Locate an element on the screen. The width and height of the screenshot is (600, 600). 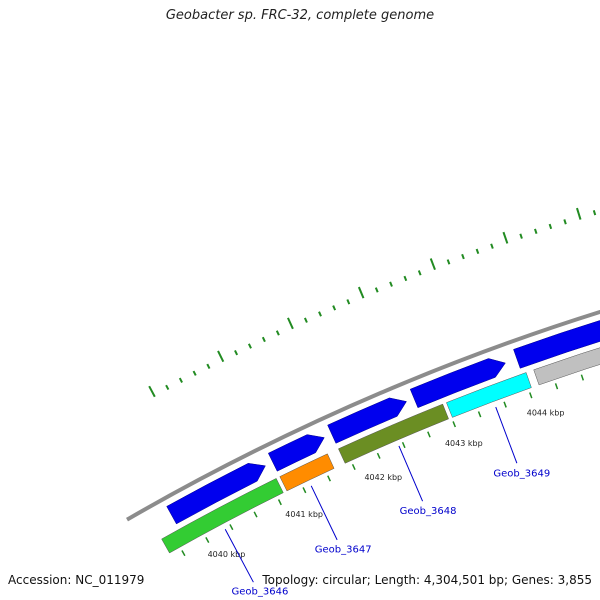
kbp-tick-label: 4043 kbp is located at coordinates (464, 443).